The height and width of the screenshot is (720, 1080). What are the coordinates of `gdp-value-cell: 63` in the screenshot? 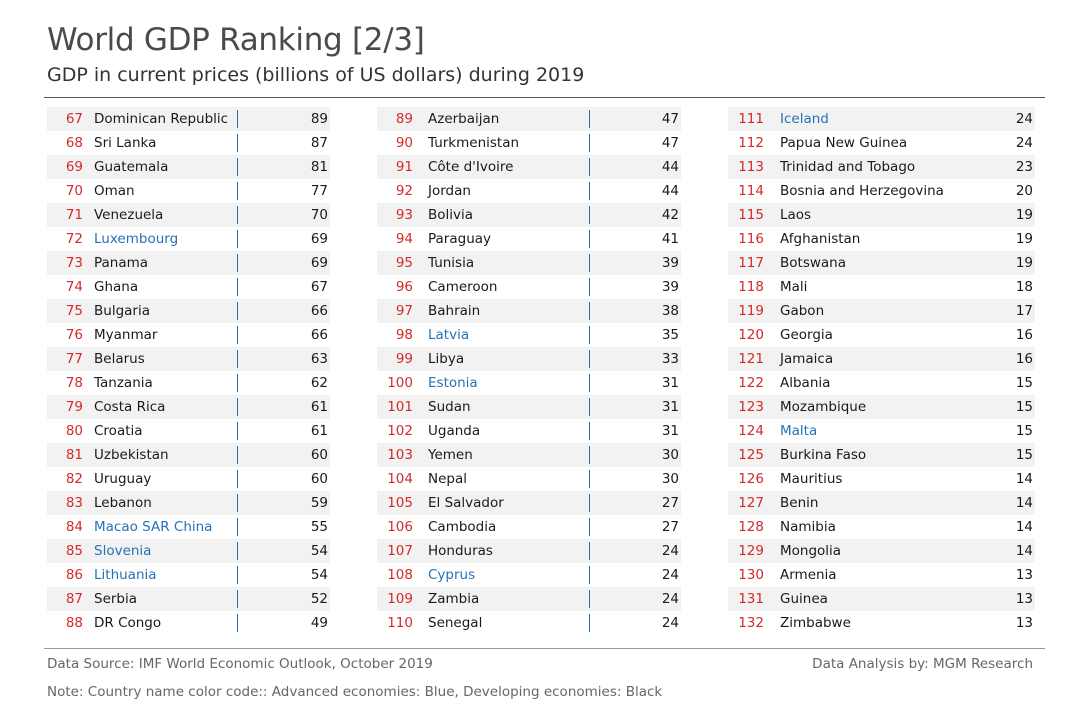 It's located at (319, 359).